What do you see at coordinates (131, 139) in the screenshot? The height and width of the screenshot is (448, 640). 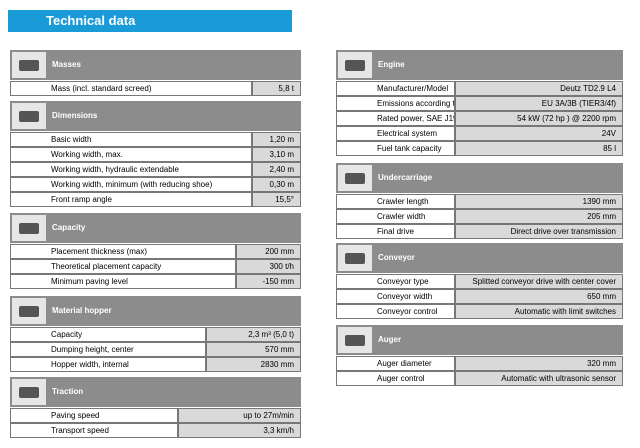 I see `row-label: Basic width` at bounding box center [131, 139].